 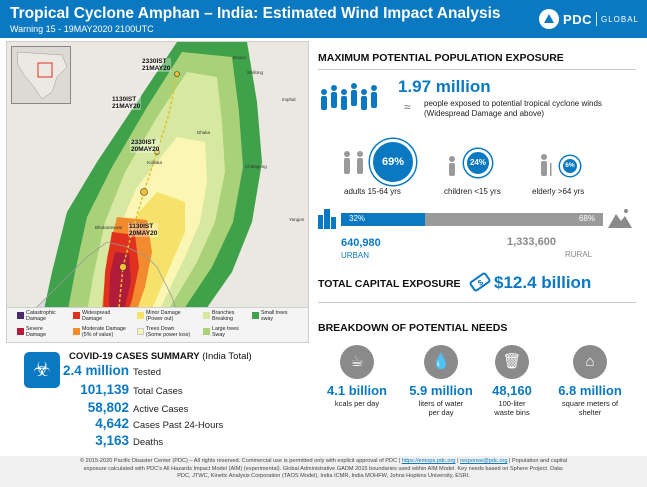 I want to click on need-value: 4.1 billion, so click(x=357, y=390).